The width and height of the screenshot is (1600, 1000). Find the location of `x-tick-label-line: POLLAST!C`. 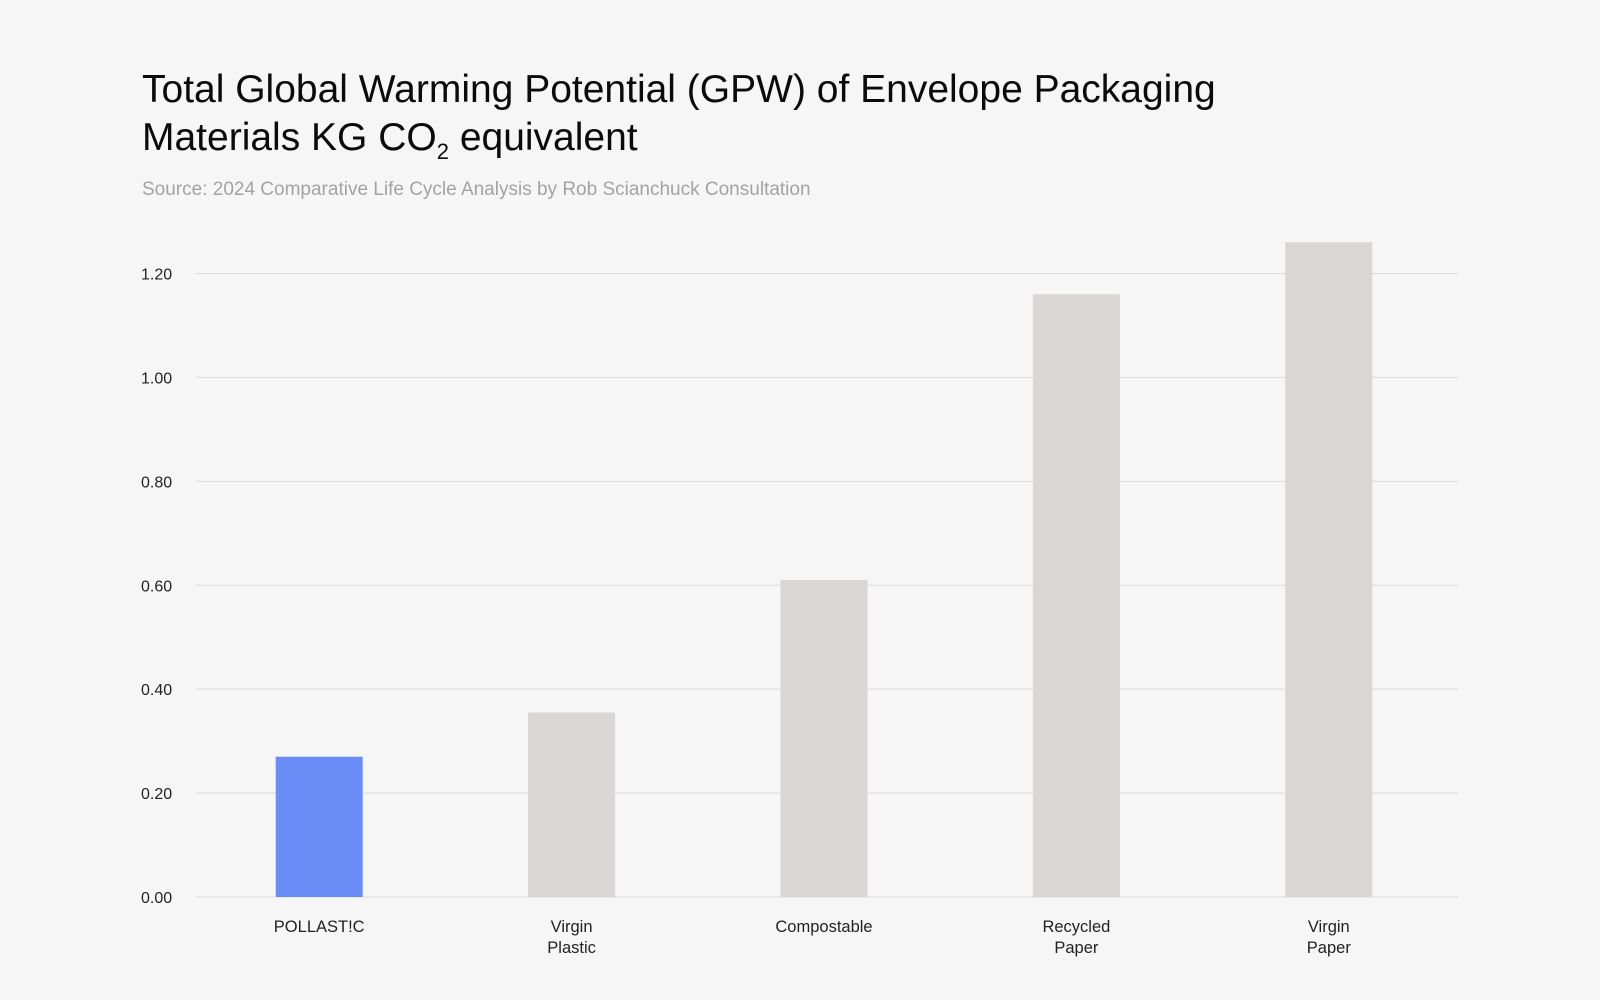

x-tick-label-line: POLLAST!C is located at coordinates (319, 927).